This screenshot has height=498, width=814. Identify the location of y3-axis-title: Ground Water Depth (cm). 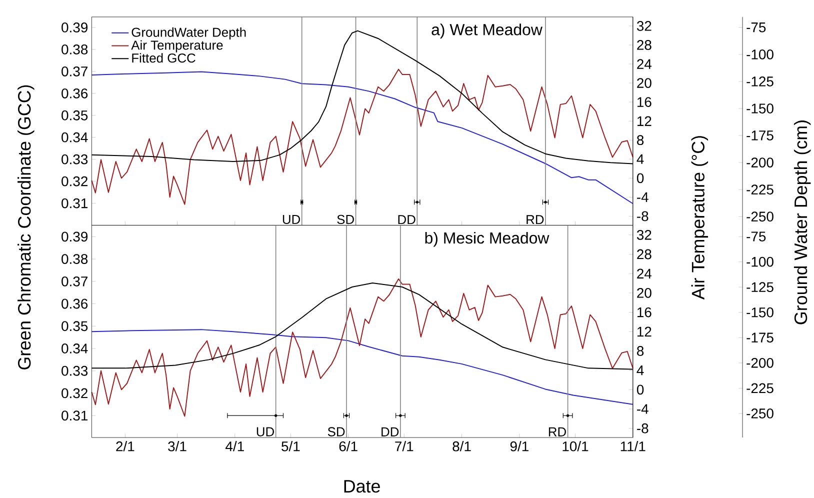
(802, 222).